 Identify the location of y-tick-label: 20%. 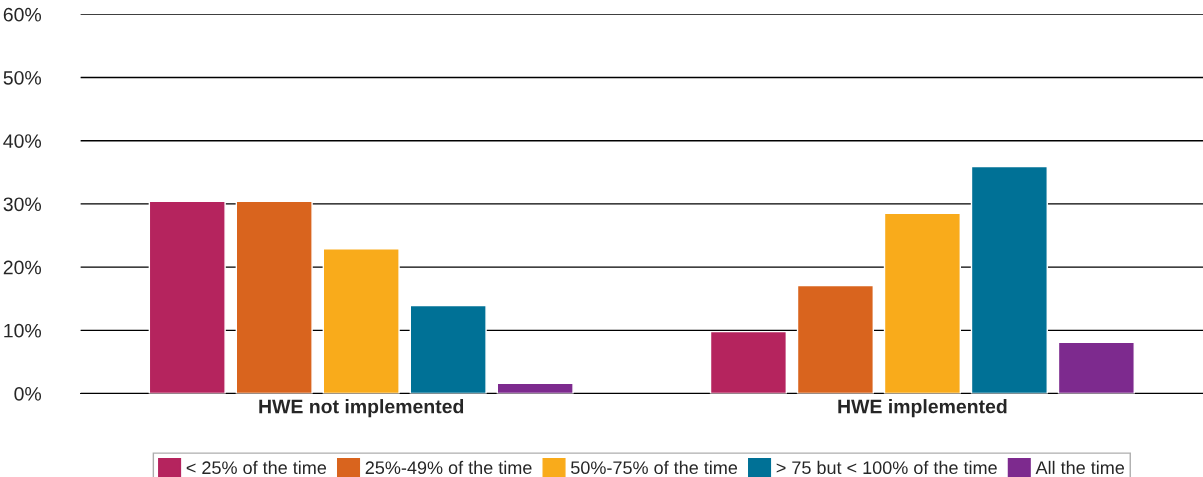
(22, 267).